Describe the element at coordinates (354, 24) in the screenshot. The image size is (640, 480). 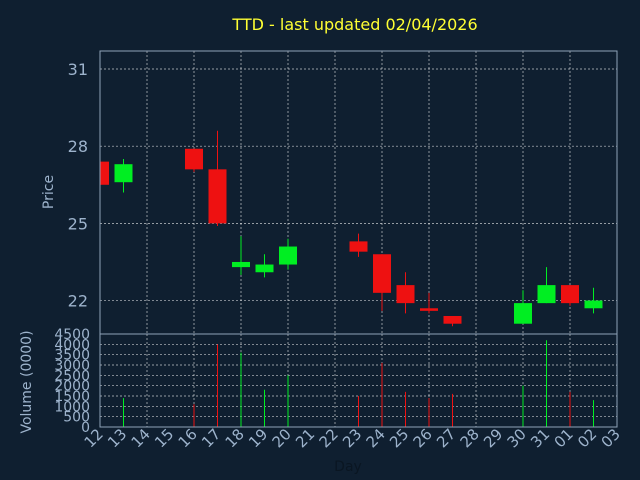
I see `chart-title: TTD - last updated 02/04/2026` at that location.